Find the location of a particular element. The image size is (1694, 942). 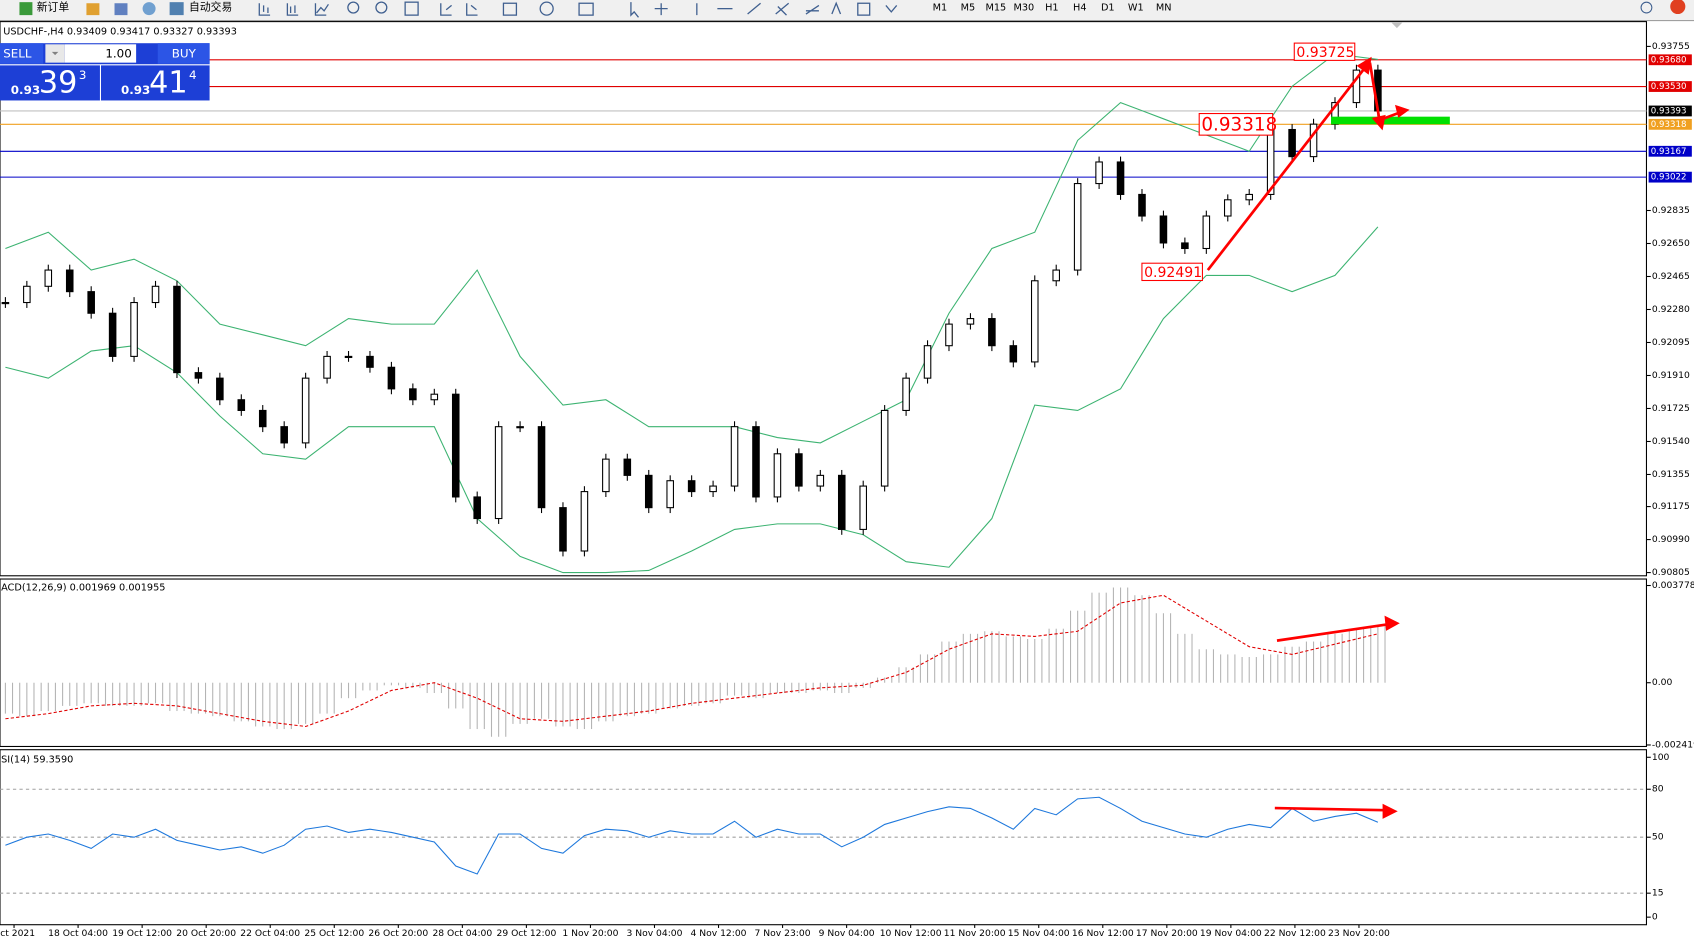

y-tick-label: 0.91175 is located at coordinates (1671, 506).